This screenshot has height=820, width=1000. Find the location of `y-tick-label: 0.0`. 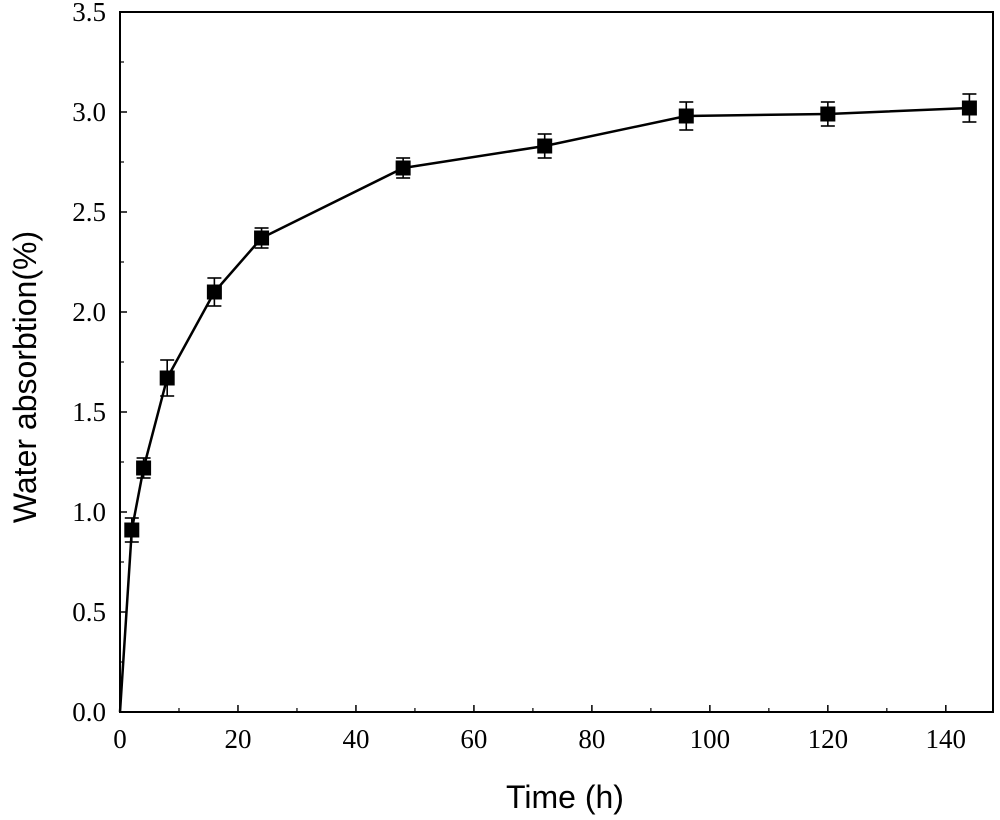

y-tick-label: 0.0 is located at coordinates (89, 712).